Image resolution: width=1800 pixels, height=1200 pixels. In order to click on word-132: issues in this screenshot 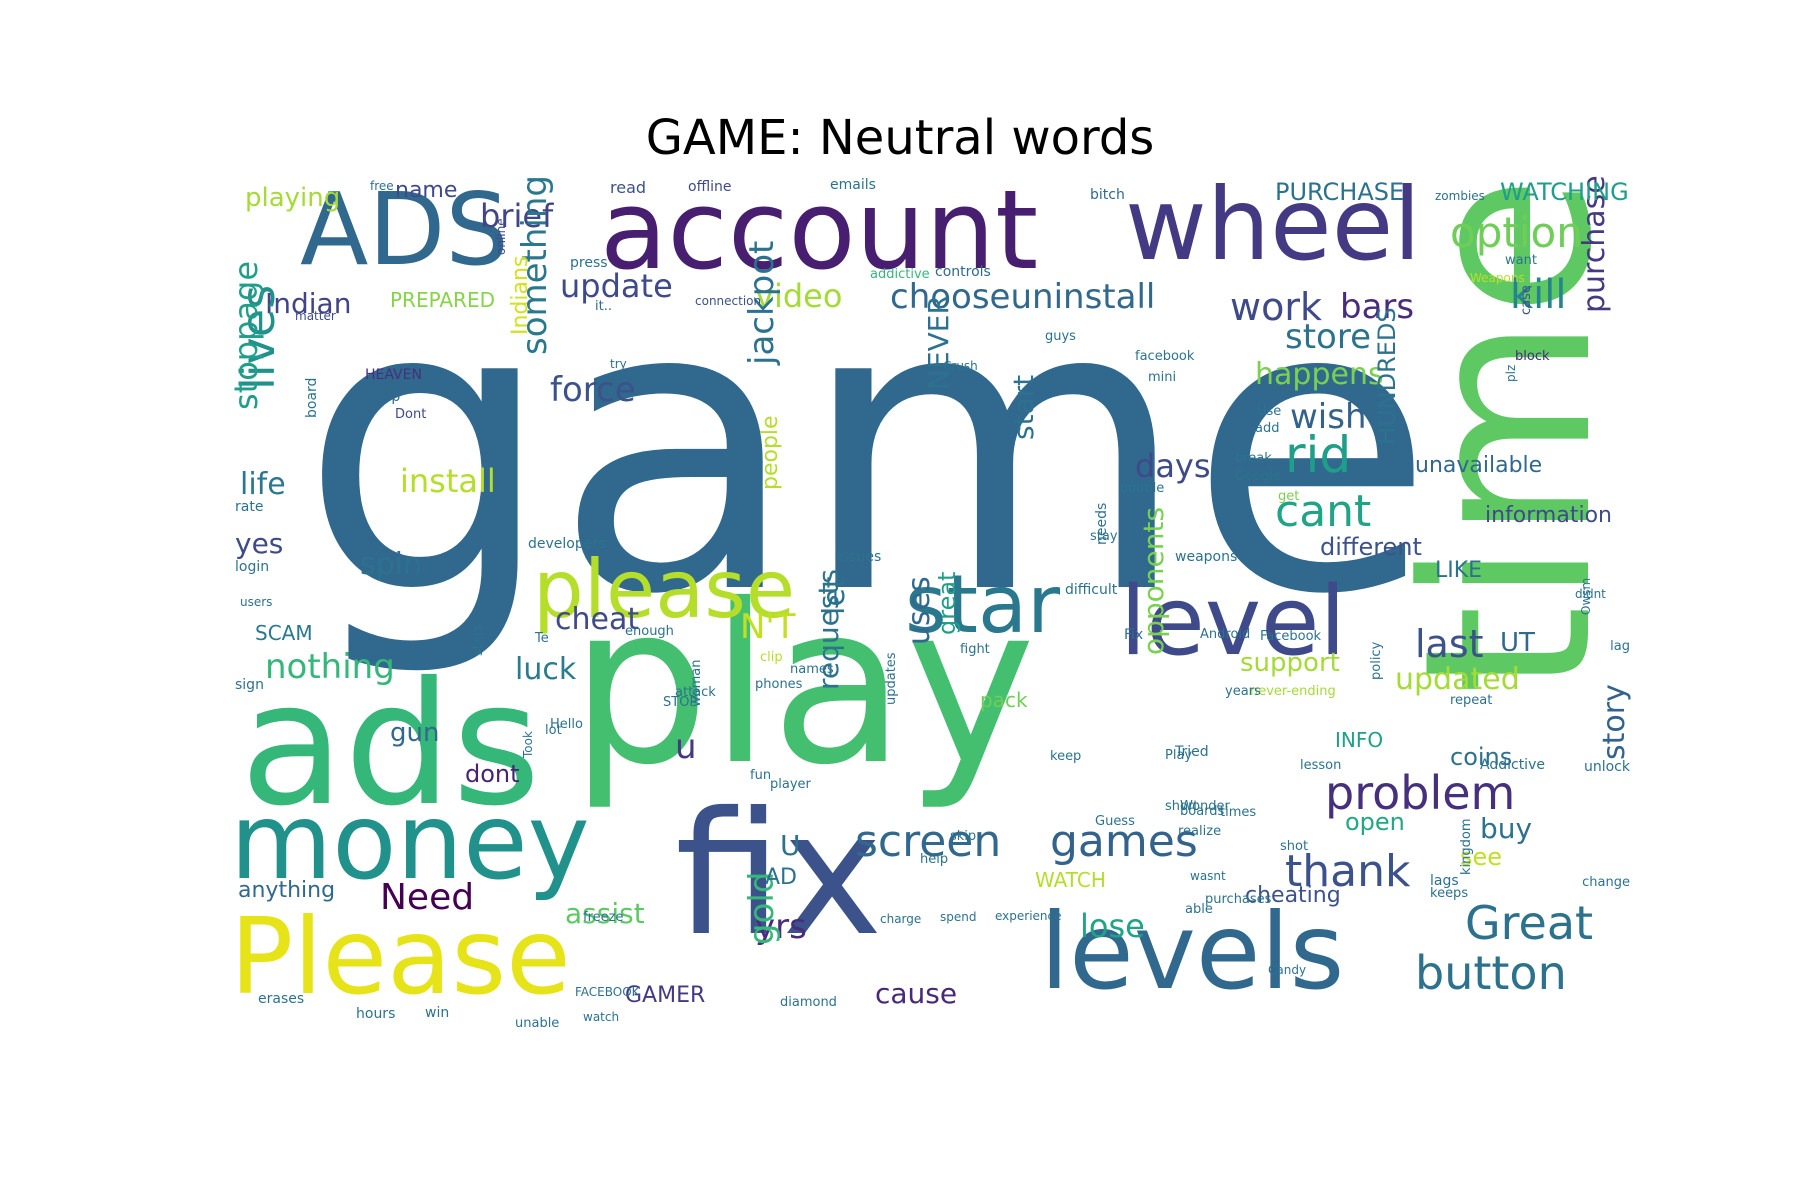, I will do `click(860, 557)`.